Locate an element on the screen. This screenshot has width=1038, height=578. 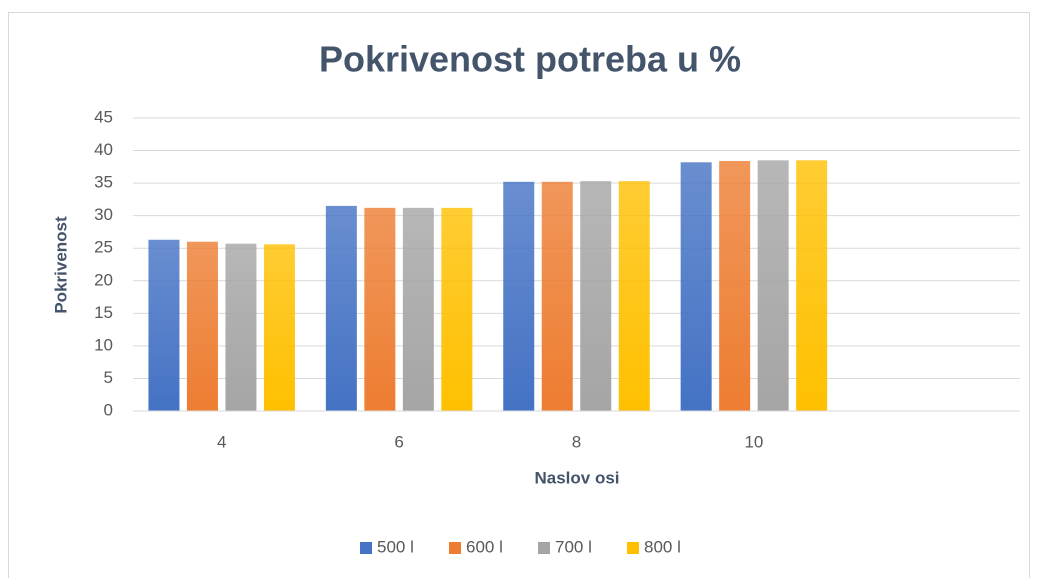
y-tick-label: 0 is located at coordinates (108, 409).